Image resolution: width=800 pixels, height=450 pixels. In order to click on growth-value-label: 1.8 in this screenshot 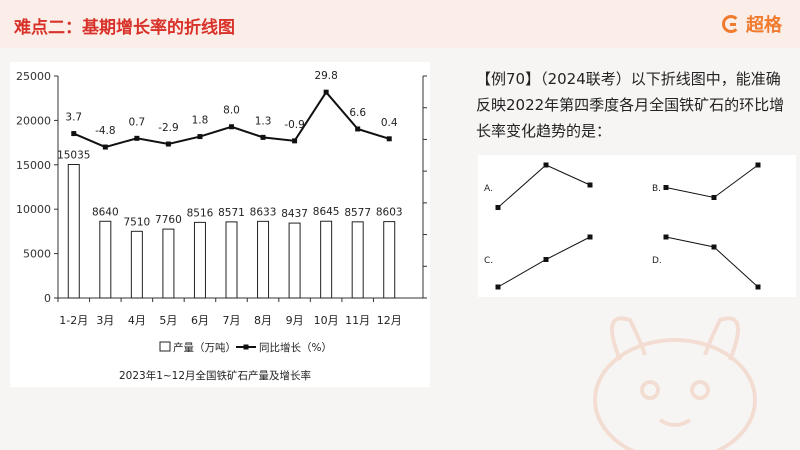, I will do `click(200, 121)`.